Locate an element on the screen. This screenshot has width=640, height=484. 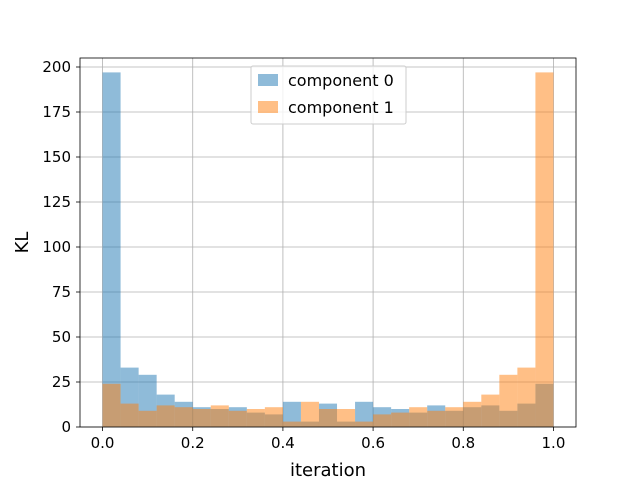
legend: component 0 component 1 is located at coordinates (328, 95).